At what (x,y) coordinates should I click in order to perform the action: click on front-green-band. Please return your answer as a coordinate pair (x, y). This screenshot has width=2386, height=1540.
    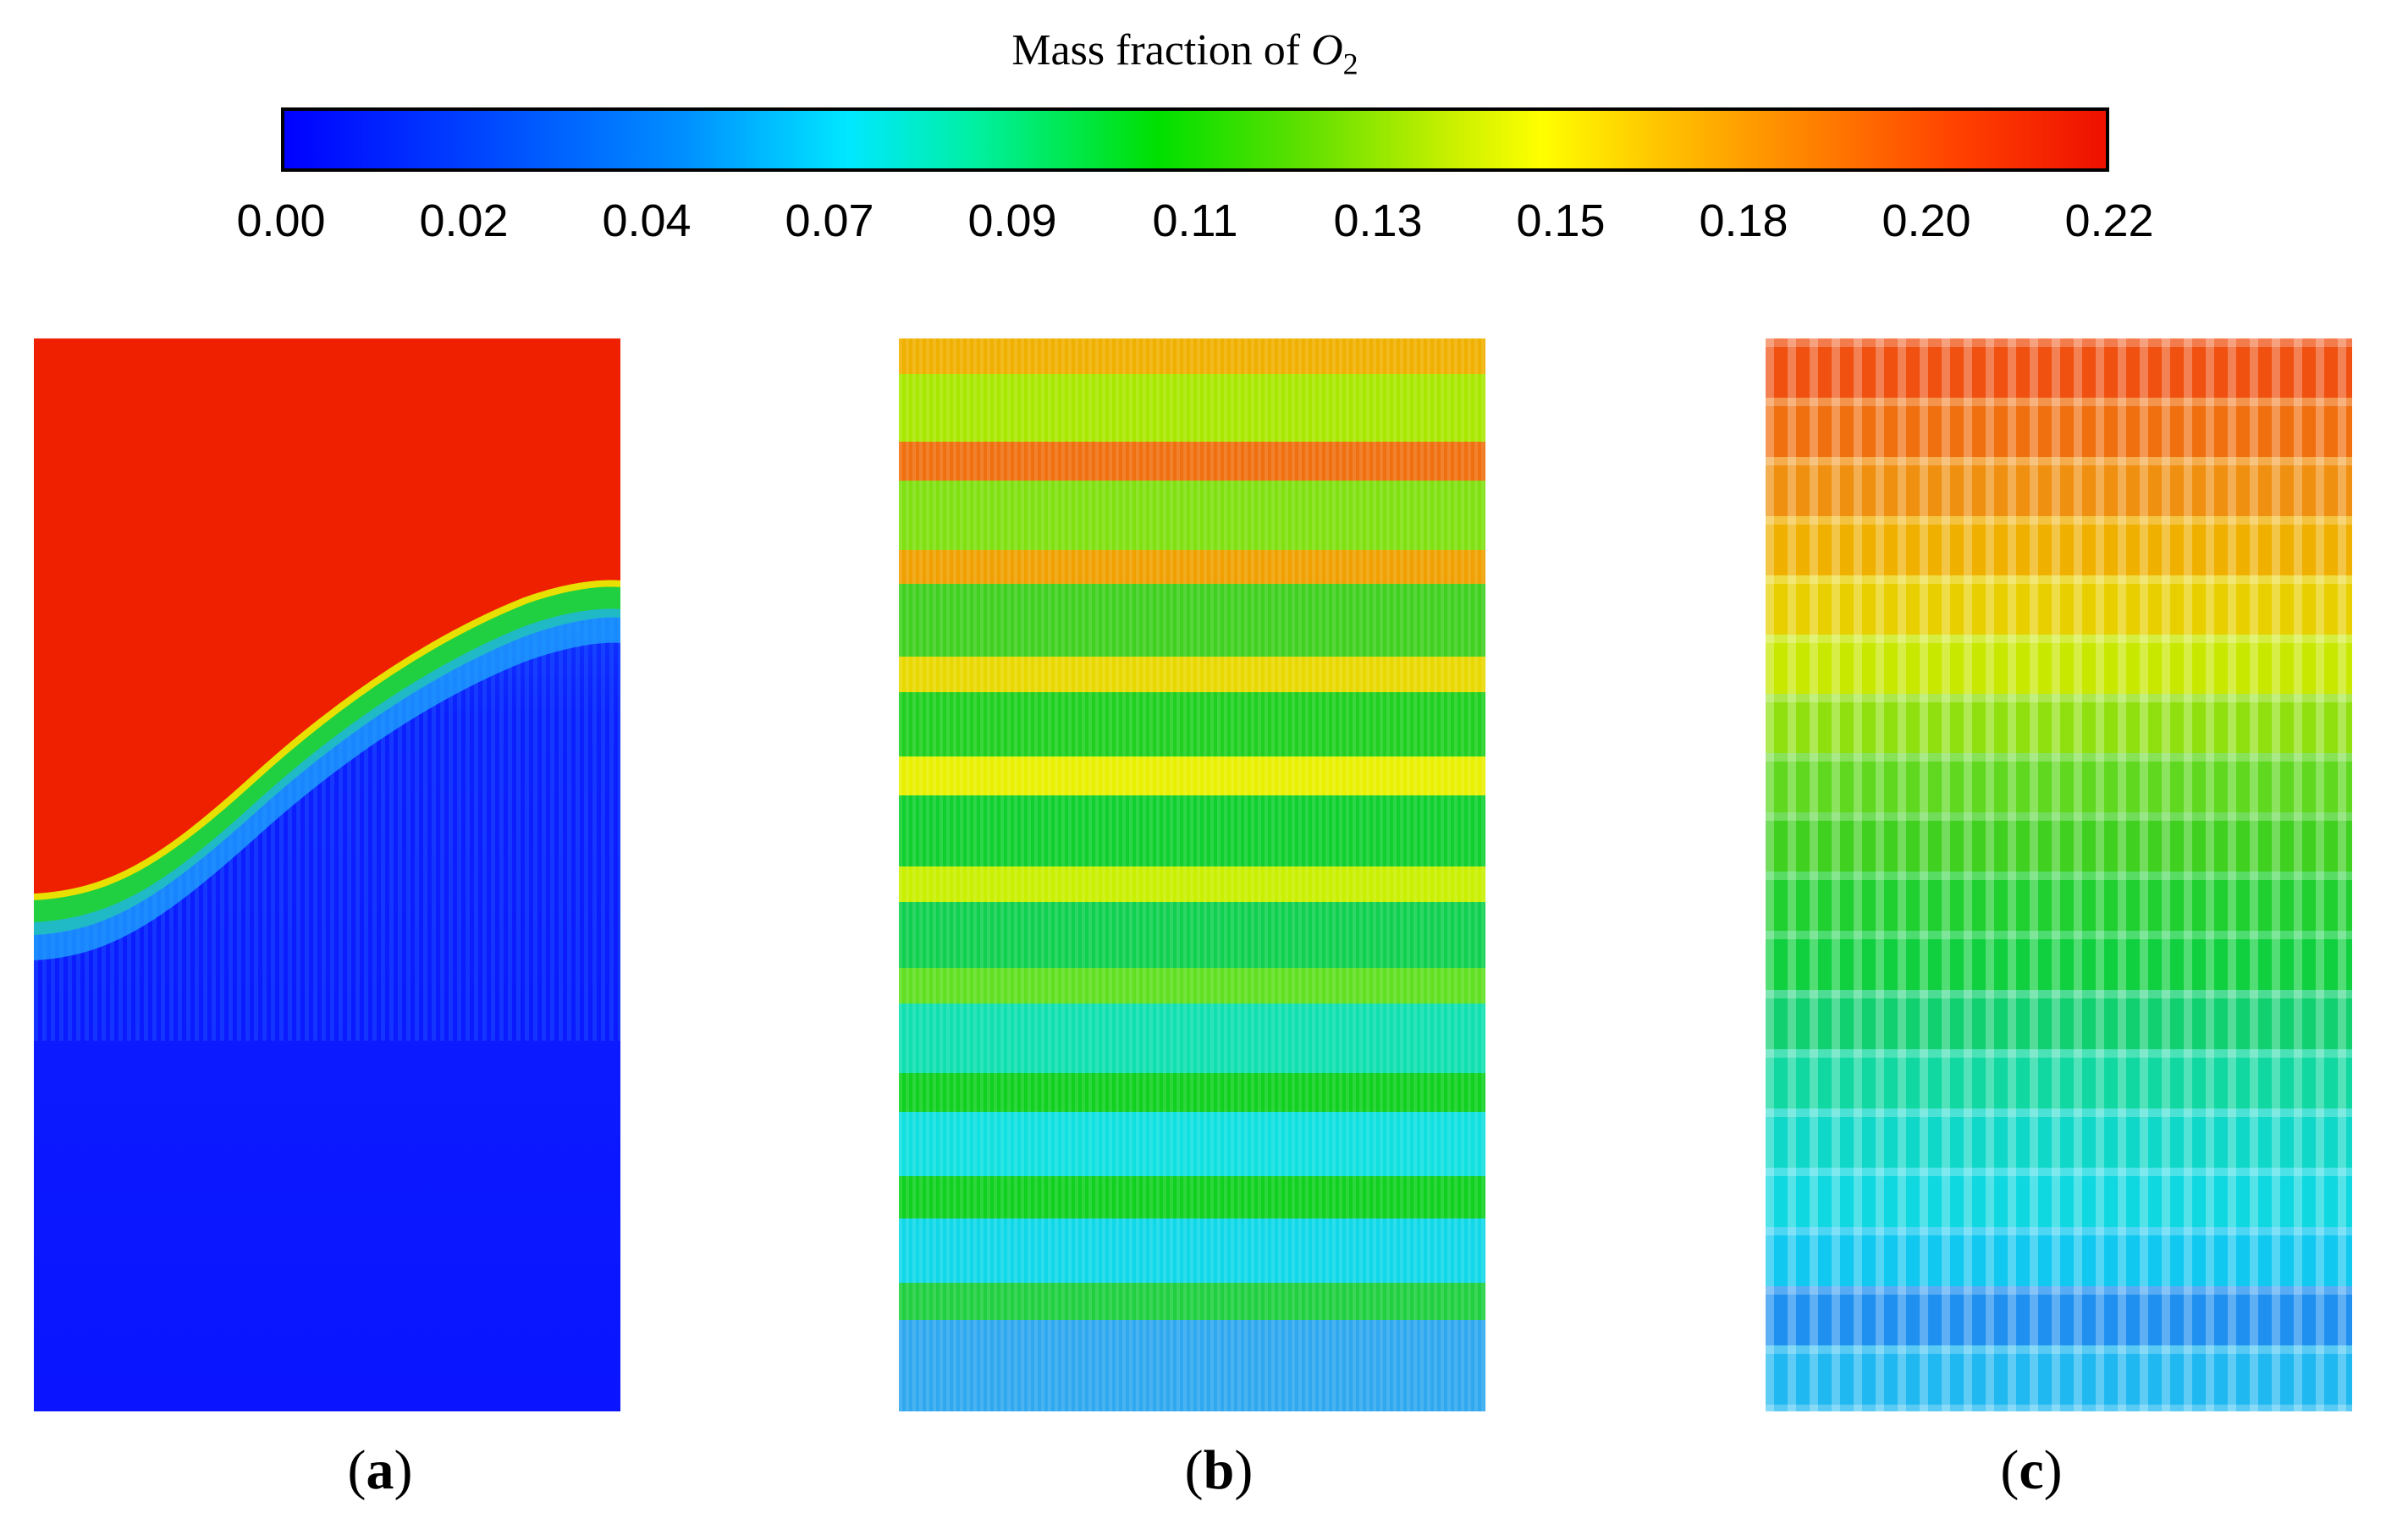
    Looking at the image, I should click on (327, 759).